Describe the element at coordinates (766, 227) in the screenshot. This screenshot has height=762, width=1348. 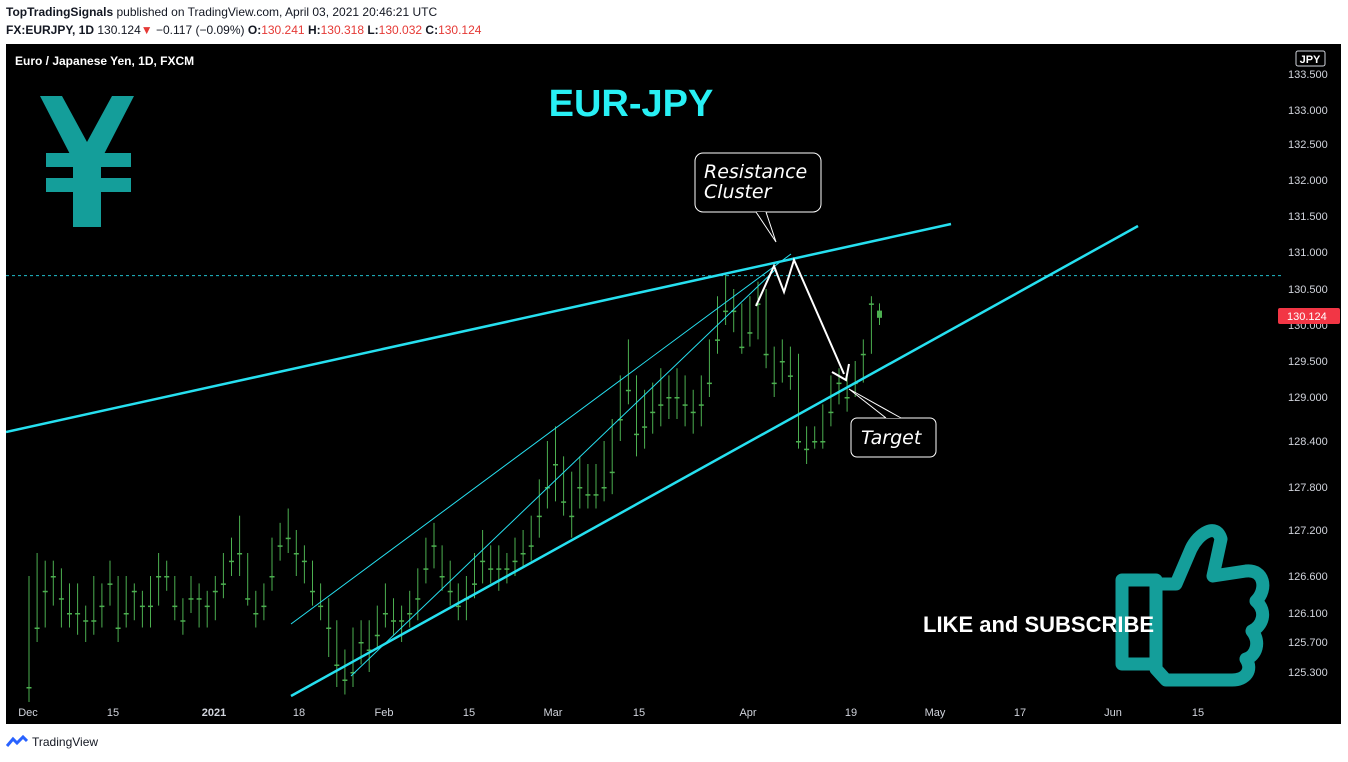
I see `resistance-callout-pointer` at that location.